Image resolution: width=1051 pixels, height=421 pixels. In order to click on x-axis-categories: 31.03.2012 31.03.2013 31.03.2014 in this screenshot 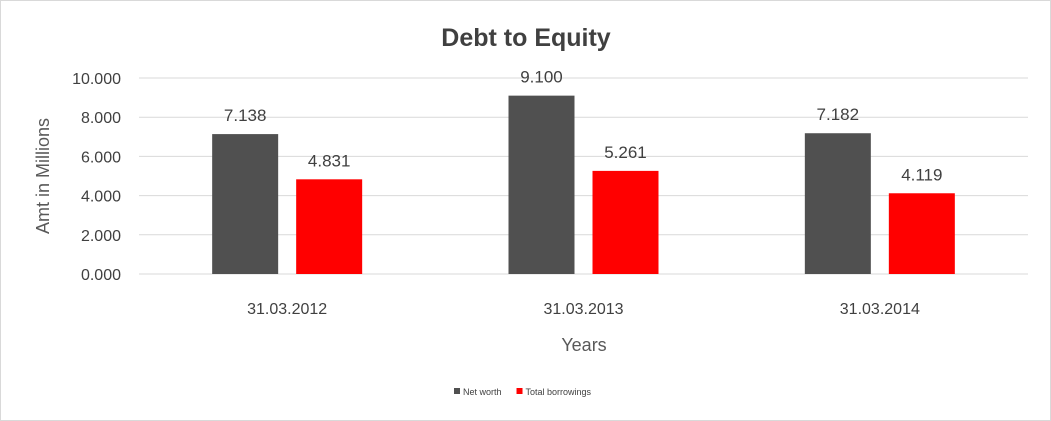, I will do `click(583, 309)`.